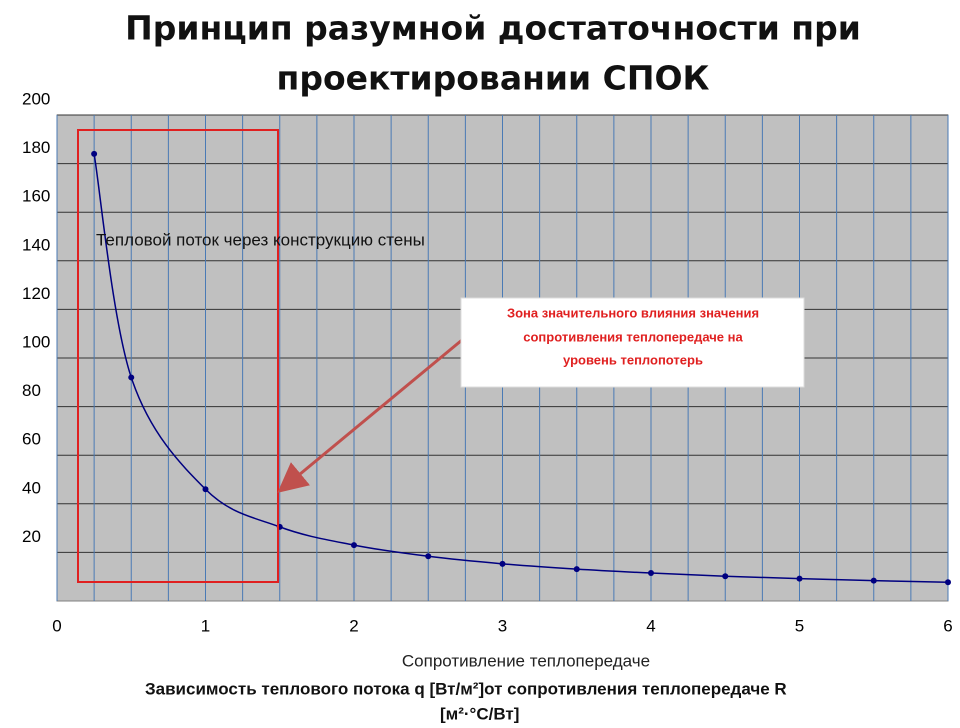 The height and width of the screenshot is (728, 960). I want to click on x-axis-label: Сопротивление теплопередаче, so click(526, 660).